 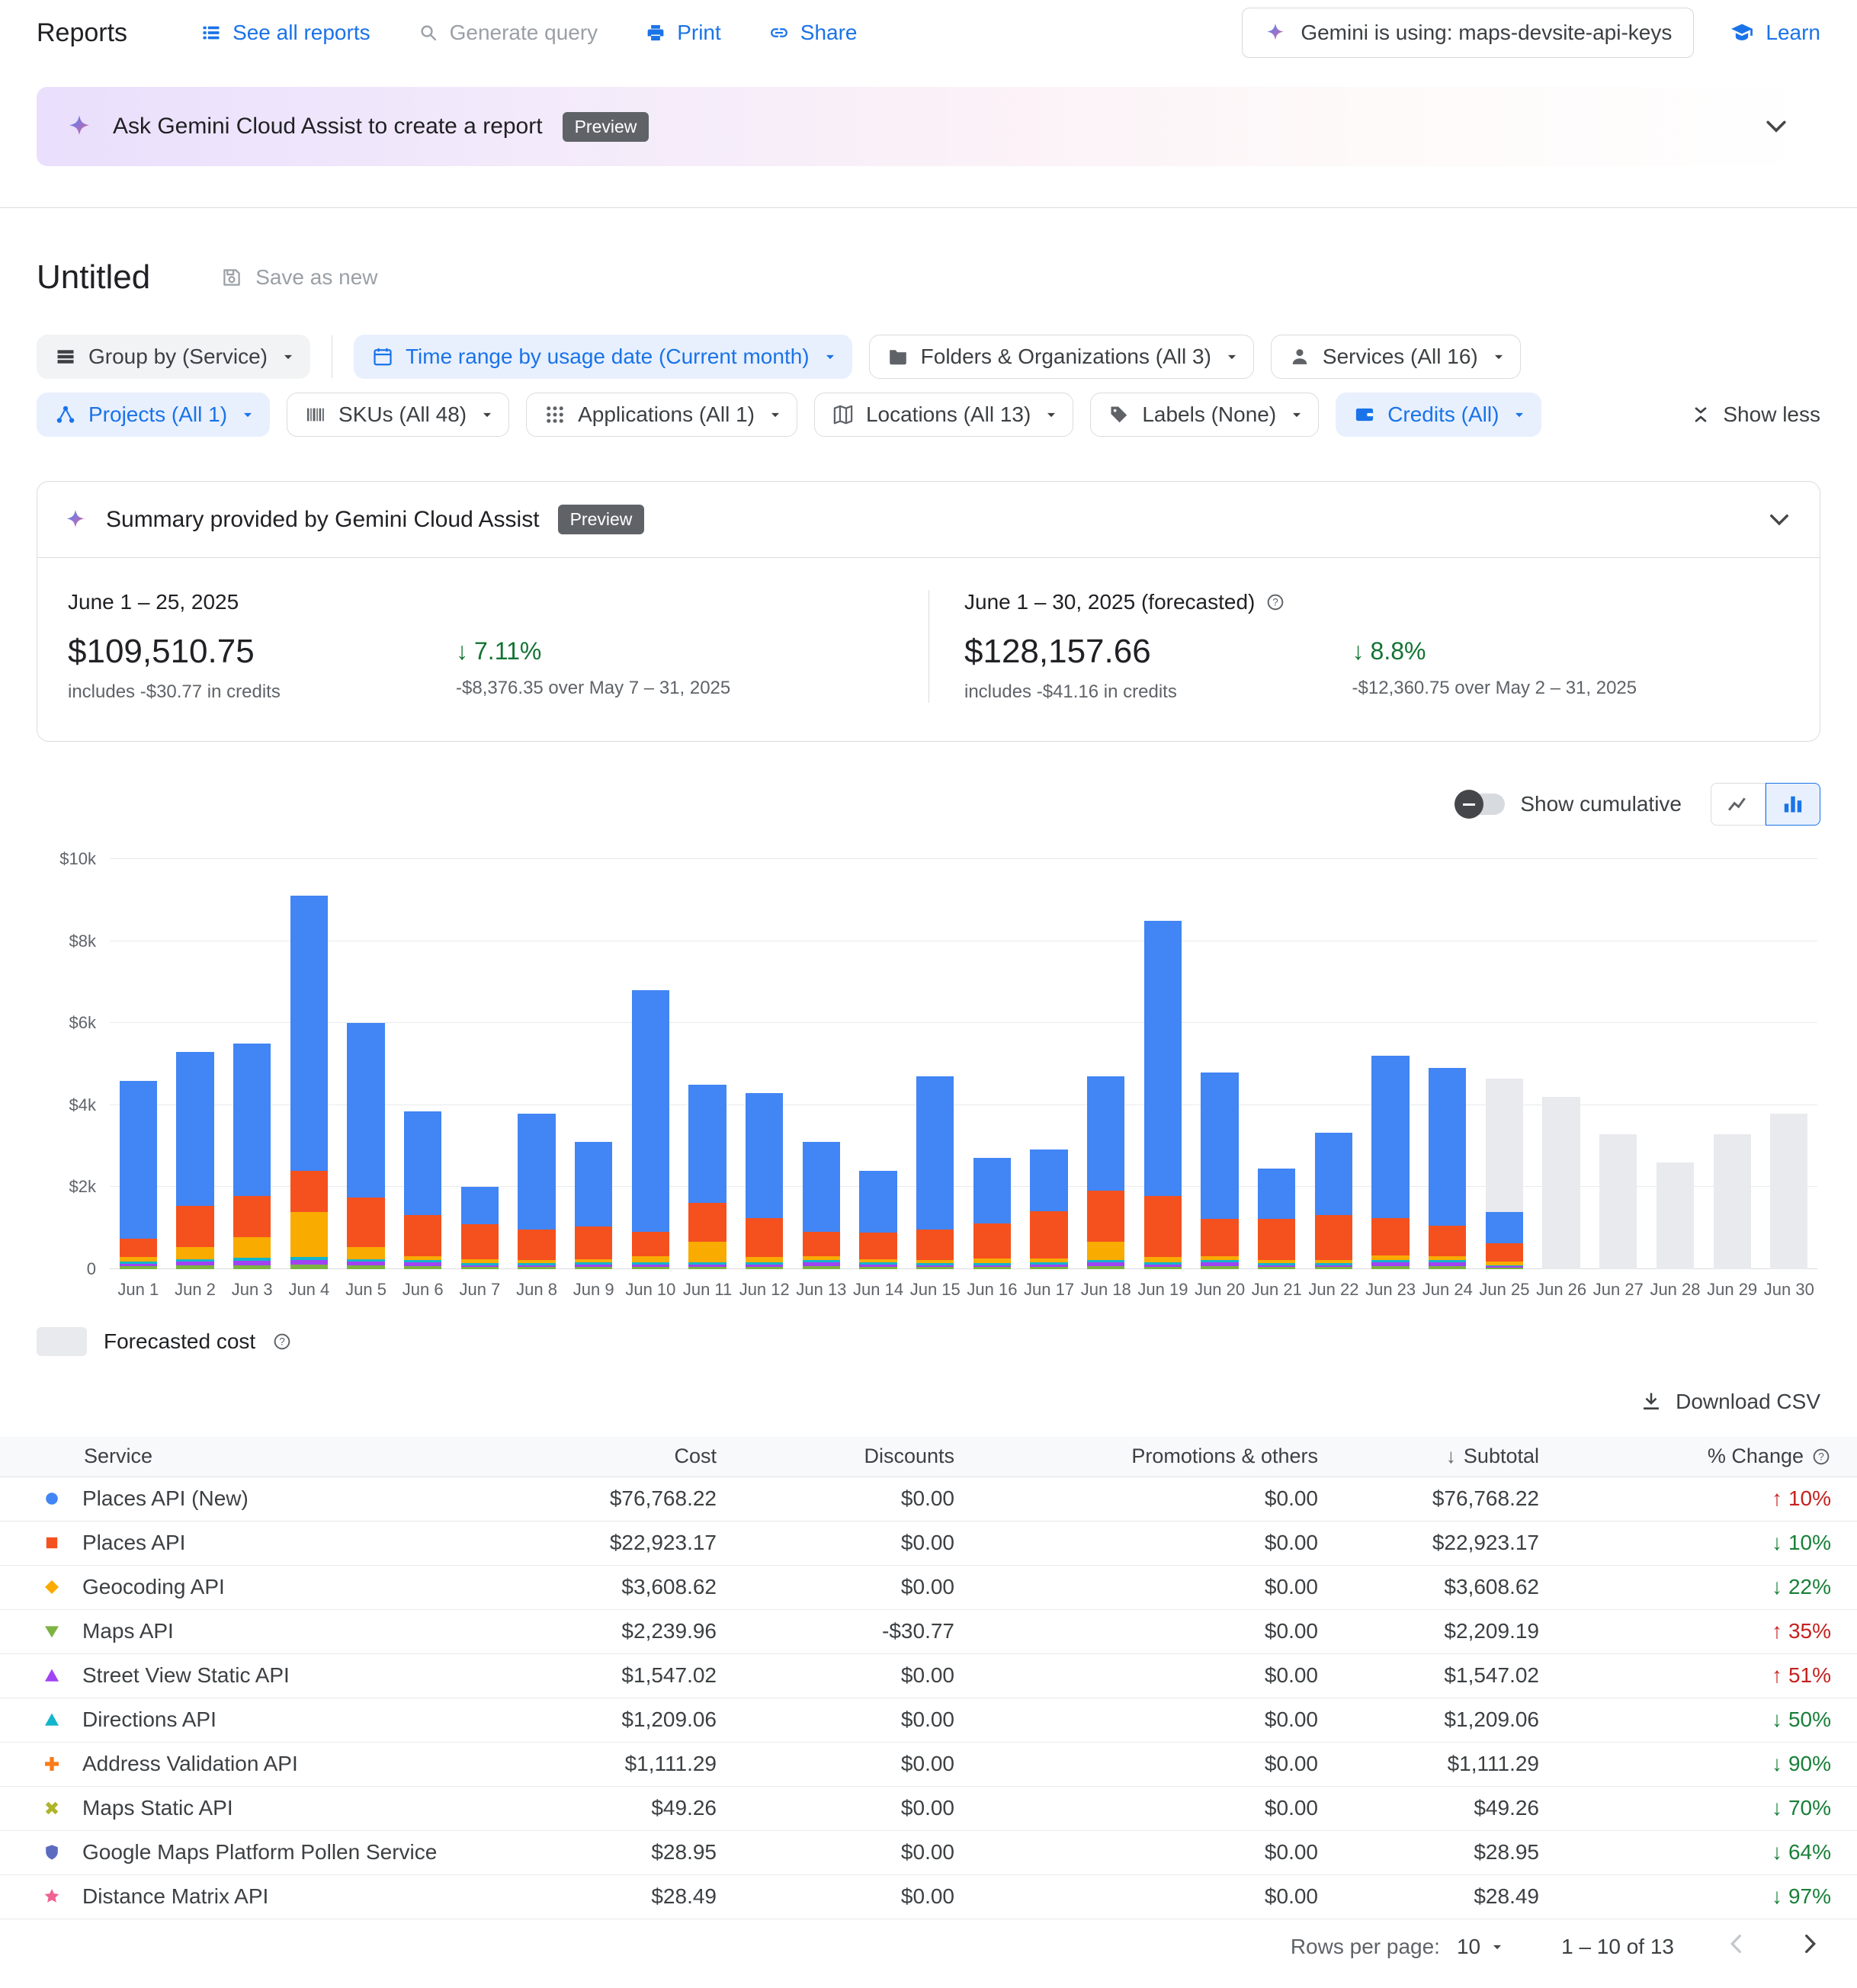 What do you see at coordinates (1561, 1289) in the screenshot?
I see `x-axis-label: Jun 26` at bounding box center [1561, 1289].